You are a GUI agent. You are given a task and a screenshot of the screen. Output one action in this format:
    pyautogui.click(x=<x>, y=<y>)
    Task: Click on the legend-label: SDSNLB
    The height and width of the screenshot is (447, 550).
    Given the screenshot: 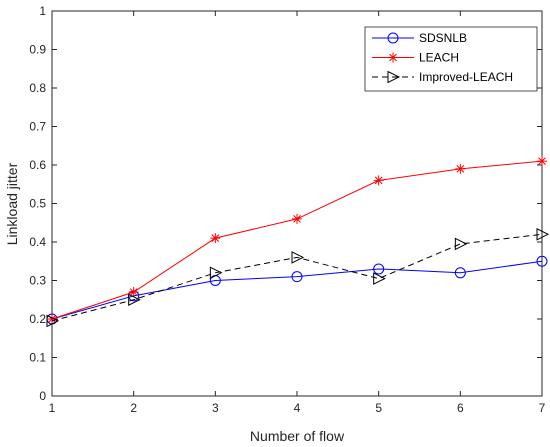 What is the action you would take?
    pyautogui.click(x=443, y=38)
    